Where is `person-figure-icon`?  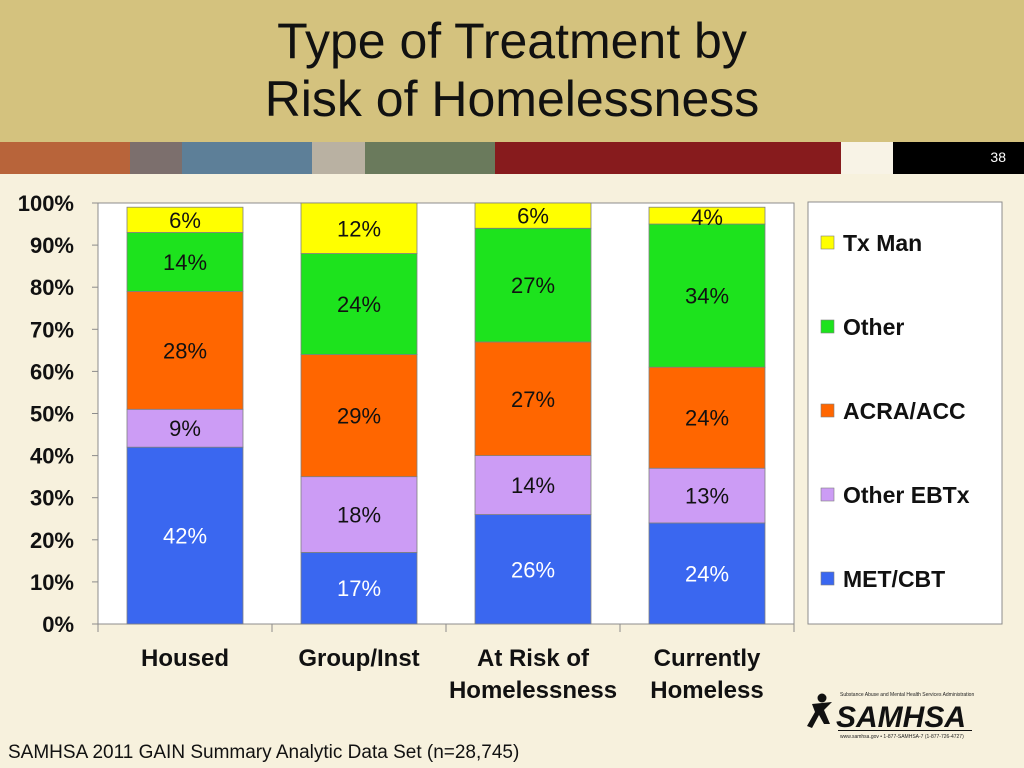
person-figure-icon is located at coordinates (819, 710).